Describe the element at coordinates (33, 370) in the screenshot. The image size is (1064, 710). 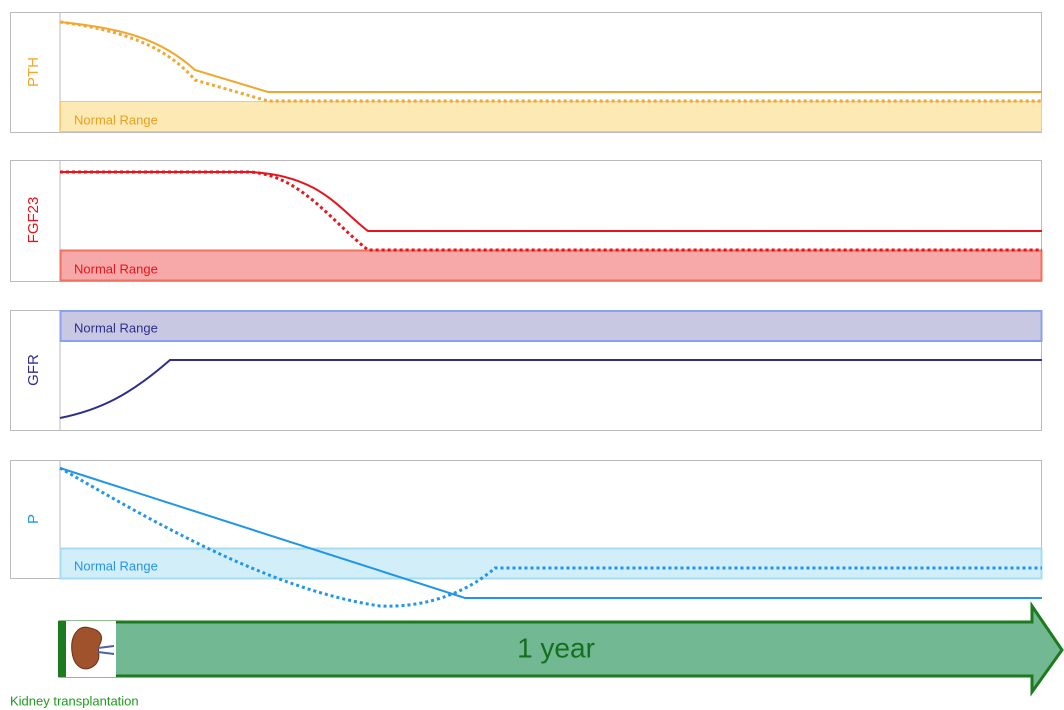
I see `panel-label: GFR` at that location.